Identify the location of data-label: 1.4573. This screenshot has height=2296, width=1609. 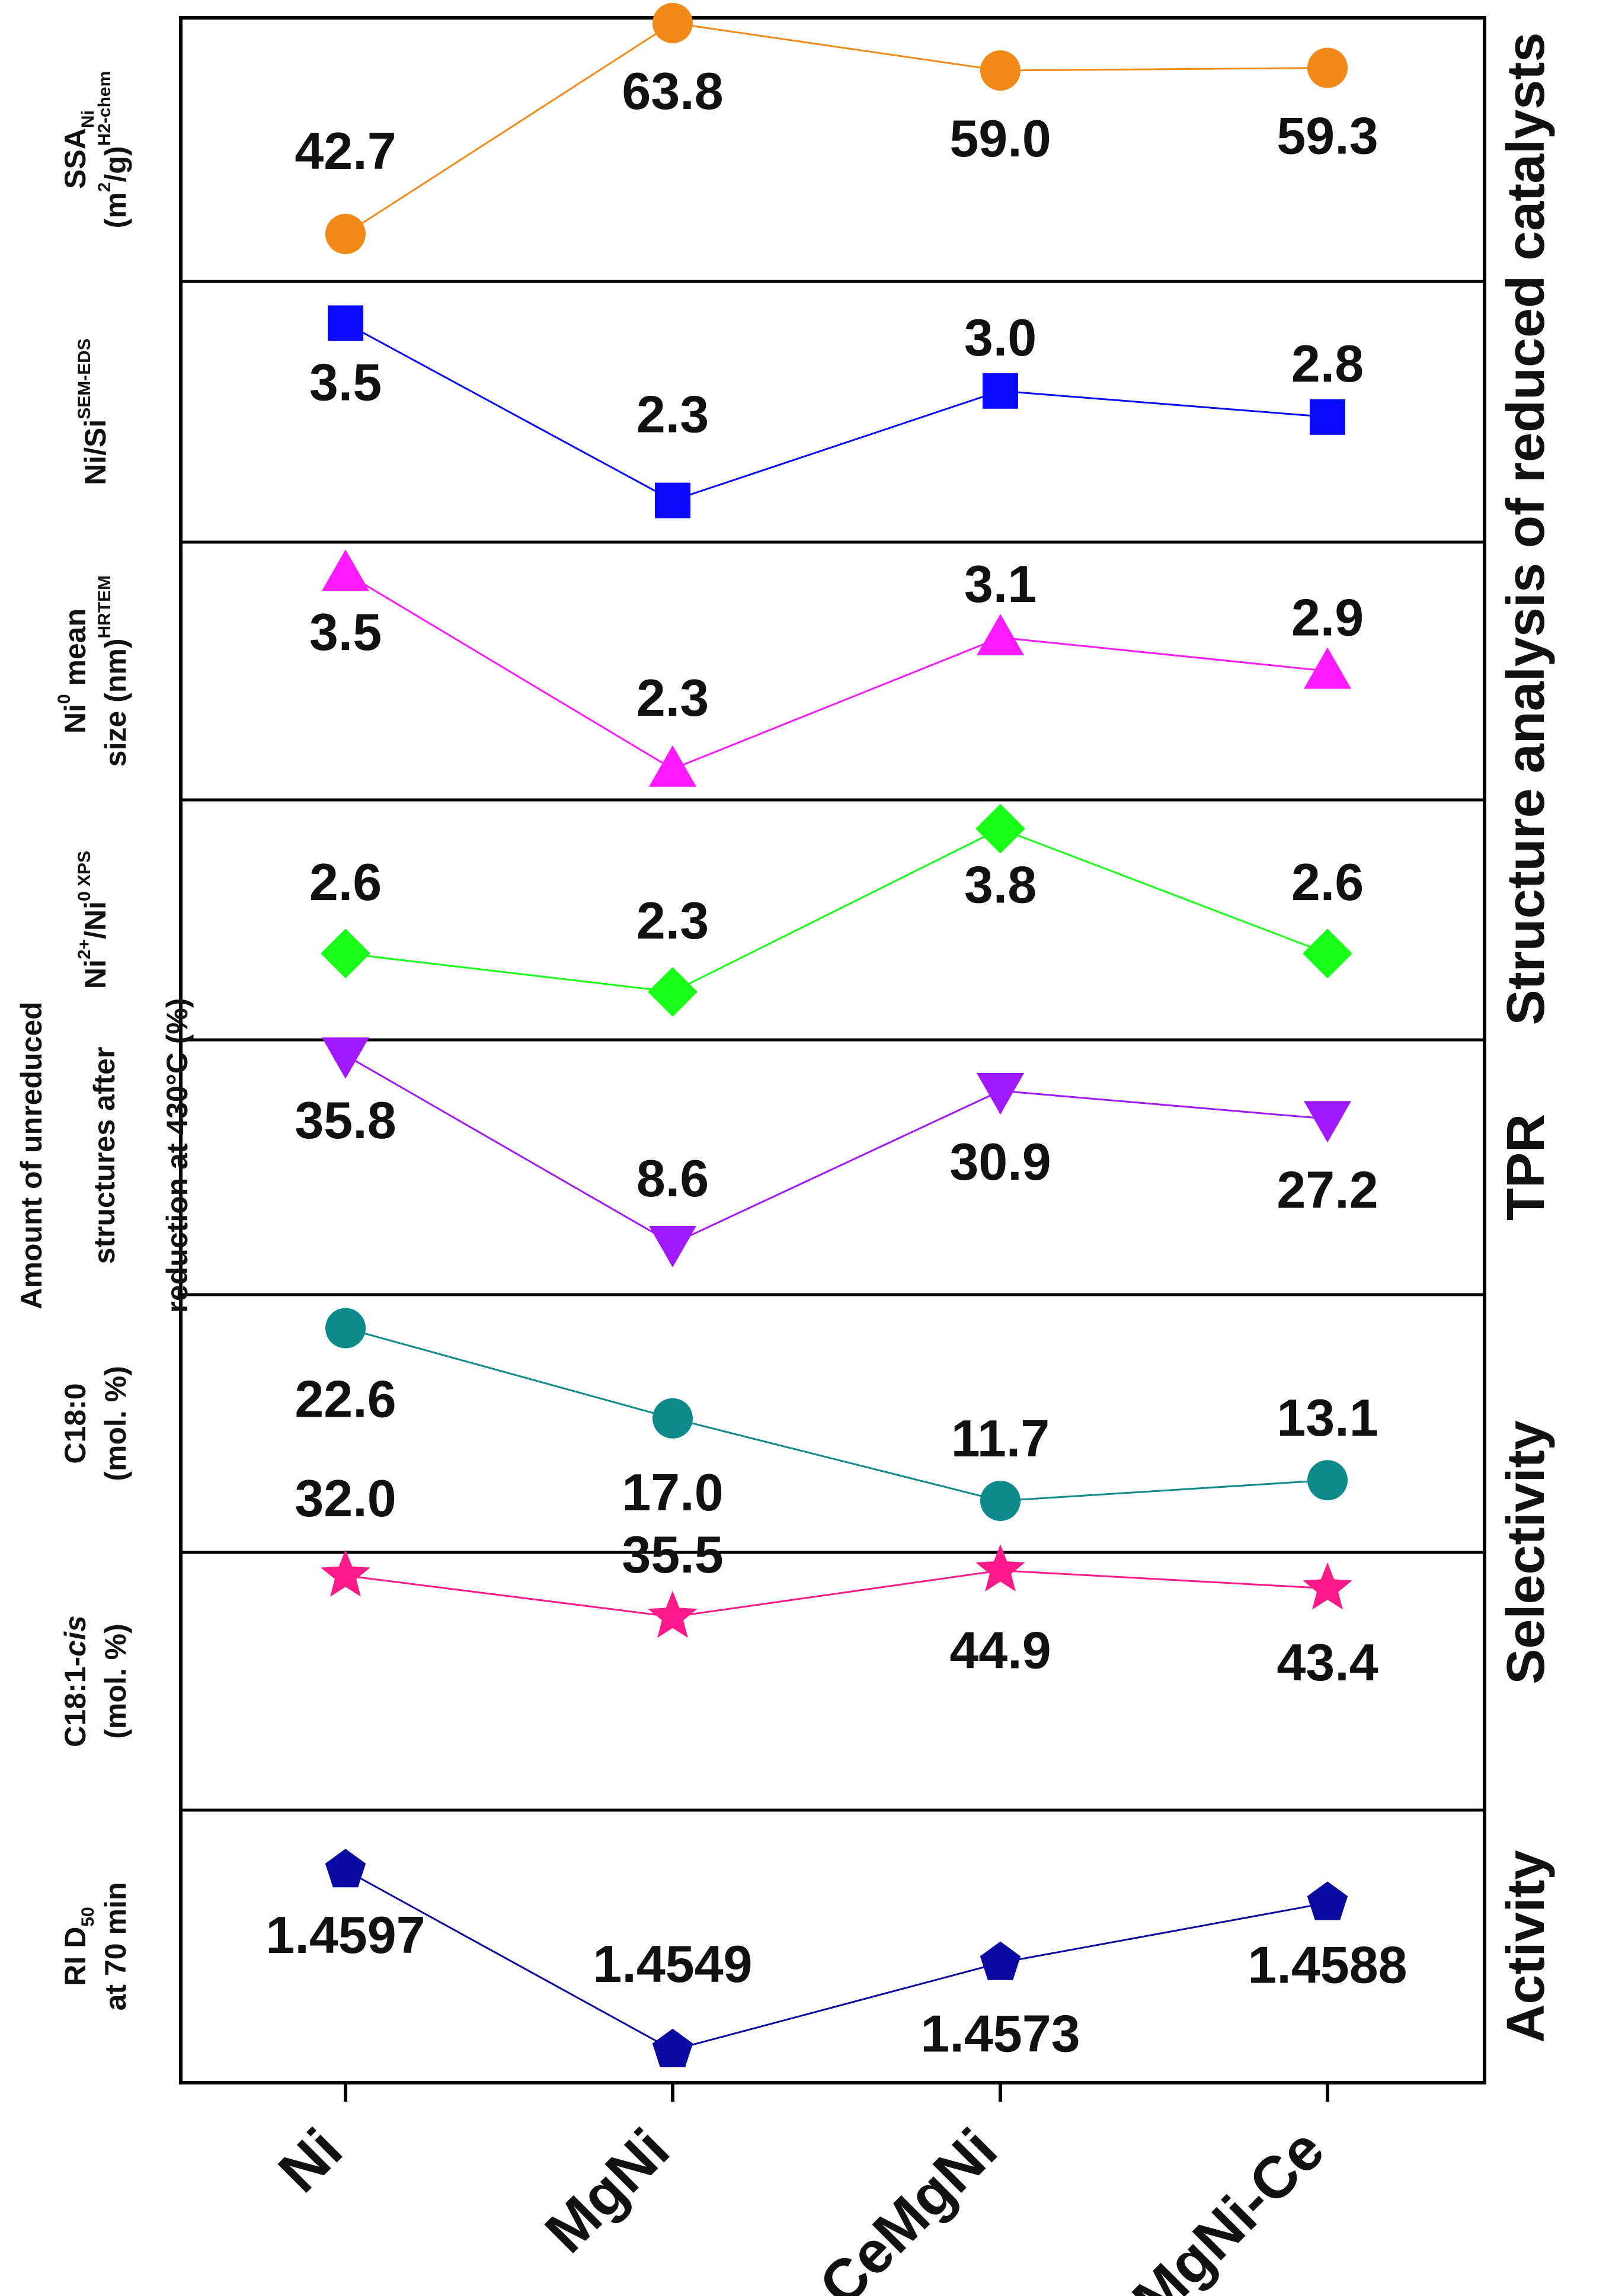
(1000, 2033).